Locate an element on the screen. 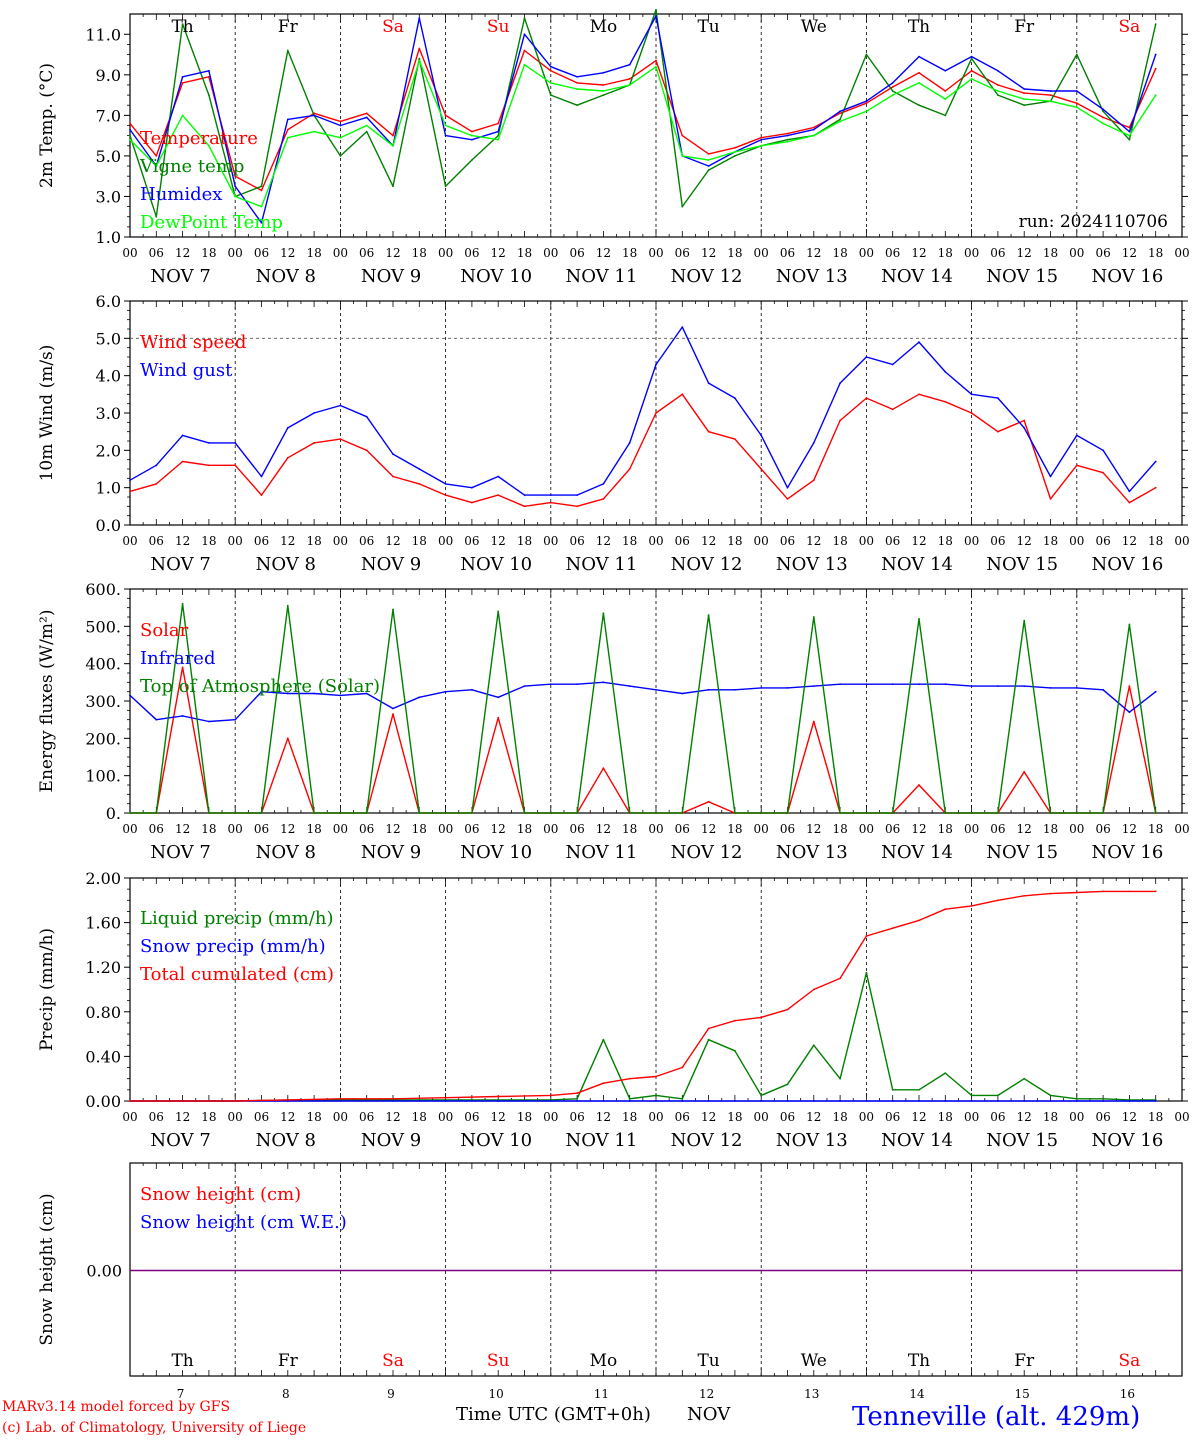 The image size is (1194, 1440). date-label: NOV 16 is located at coordinates (1127, 564).